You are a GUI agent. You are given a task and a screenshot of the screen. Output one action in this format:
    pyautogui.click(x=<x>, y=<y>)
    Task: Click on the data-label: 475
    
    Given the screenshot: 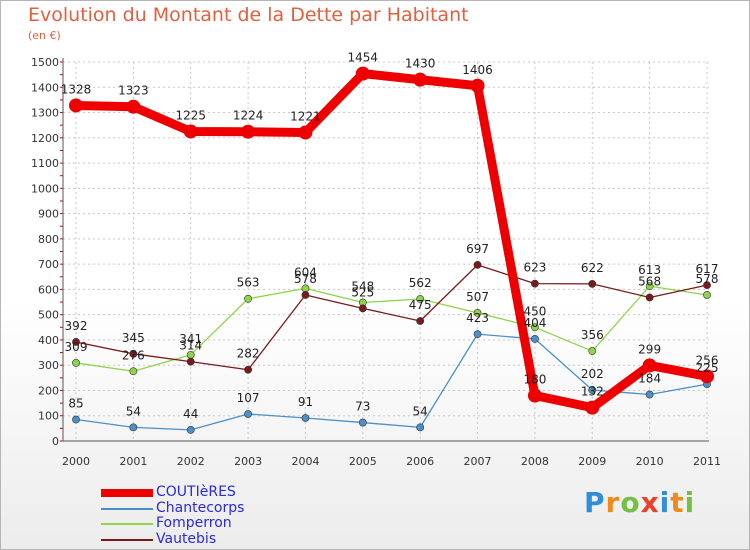 What is the action you would take?
    pyautogui.click(x=420, y=305)
    